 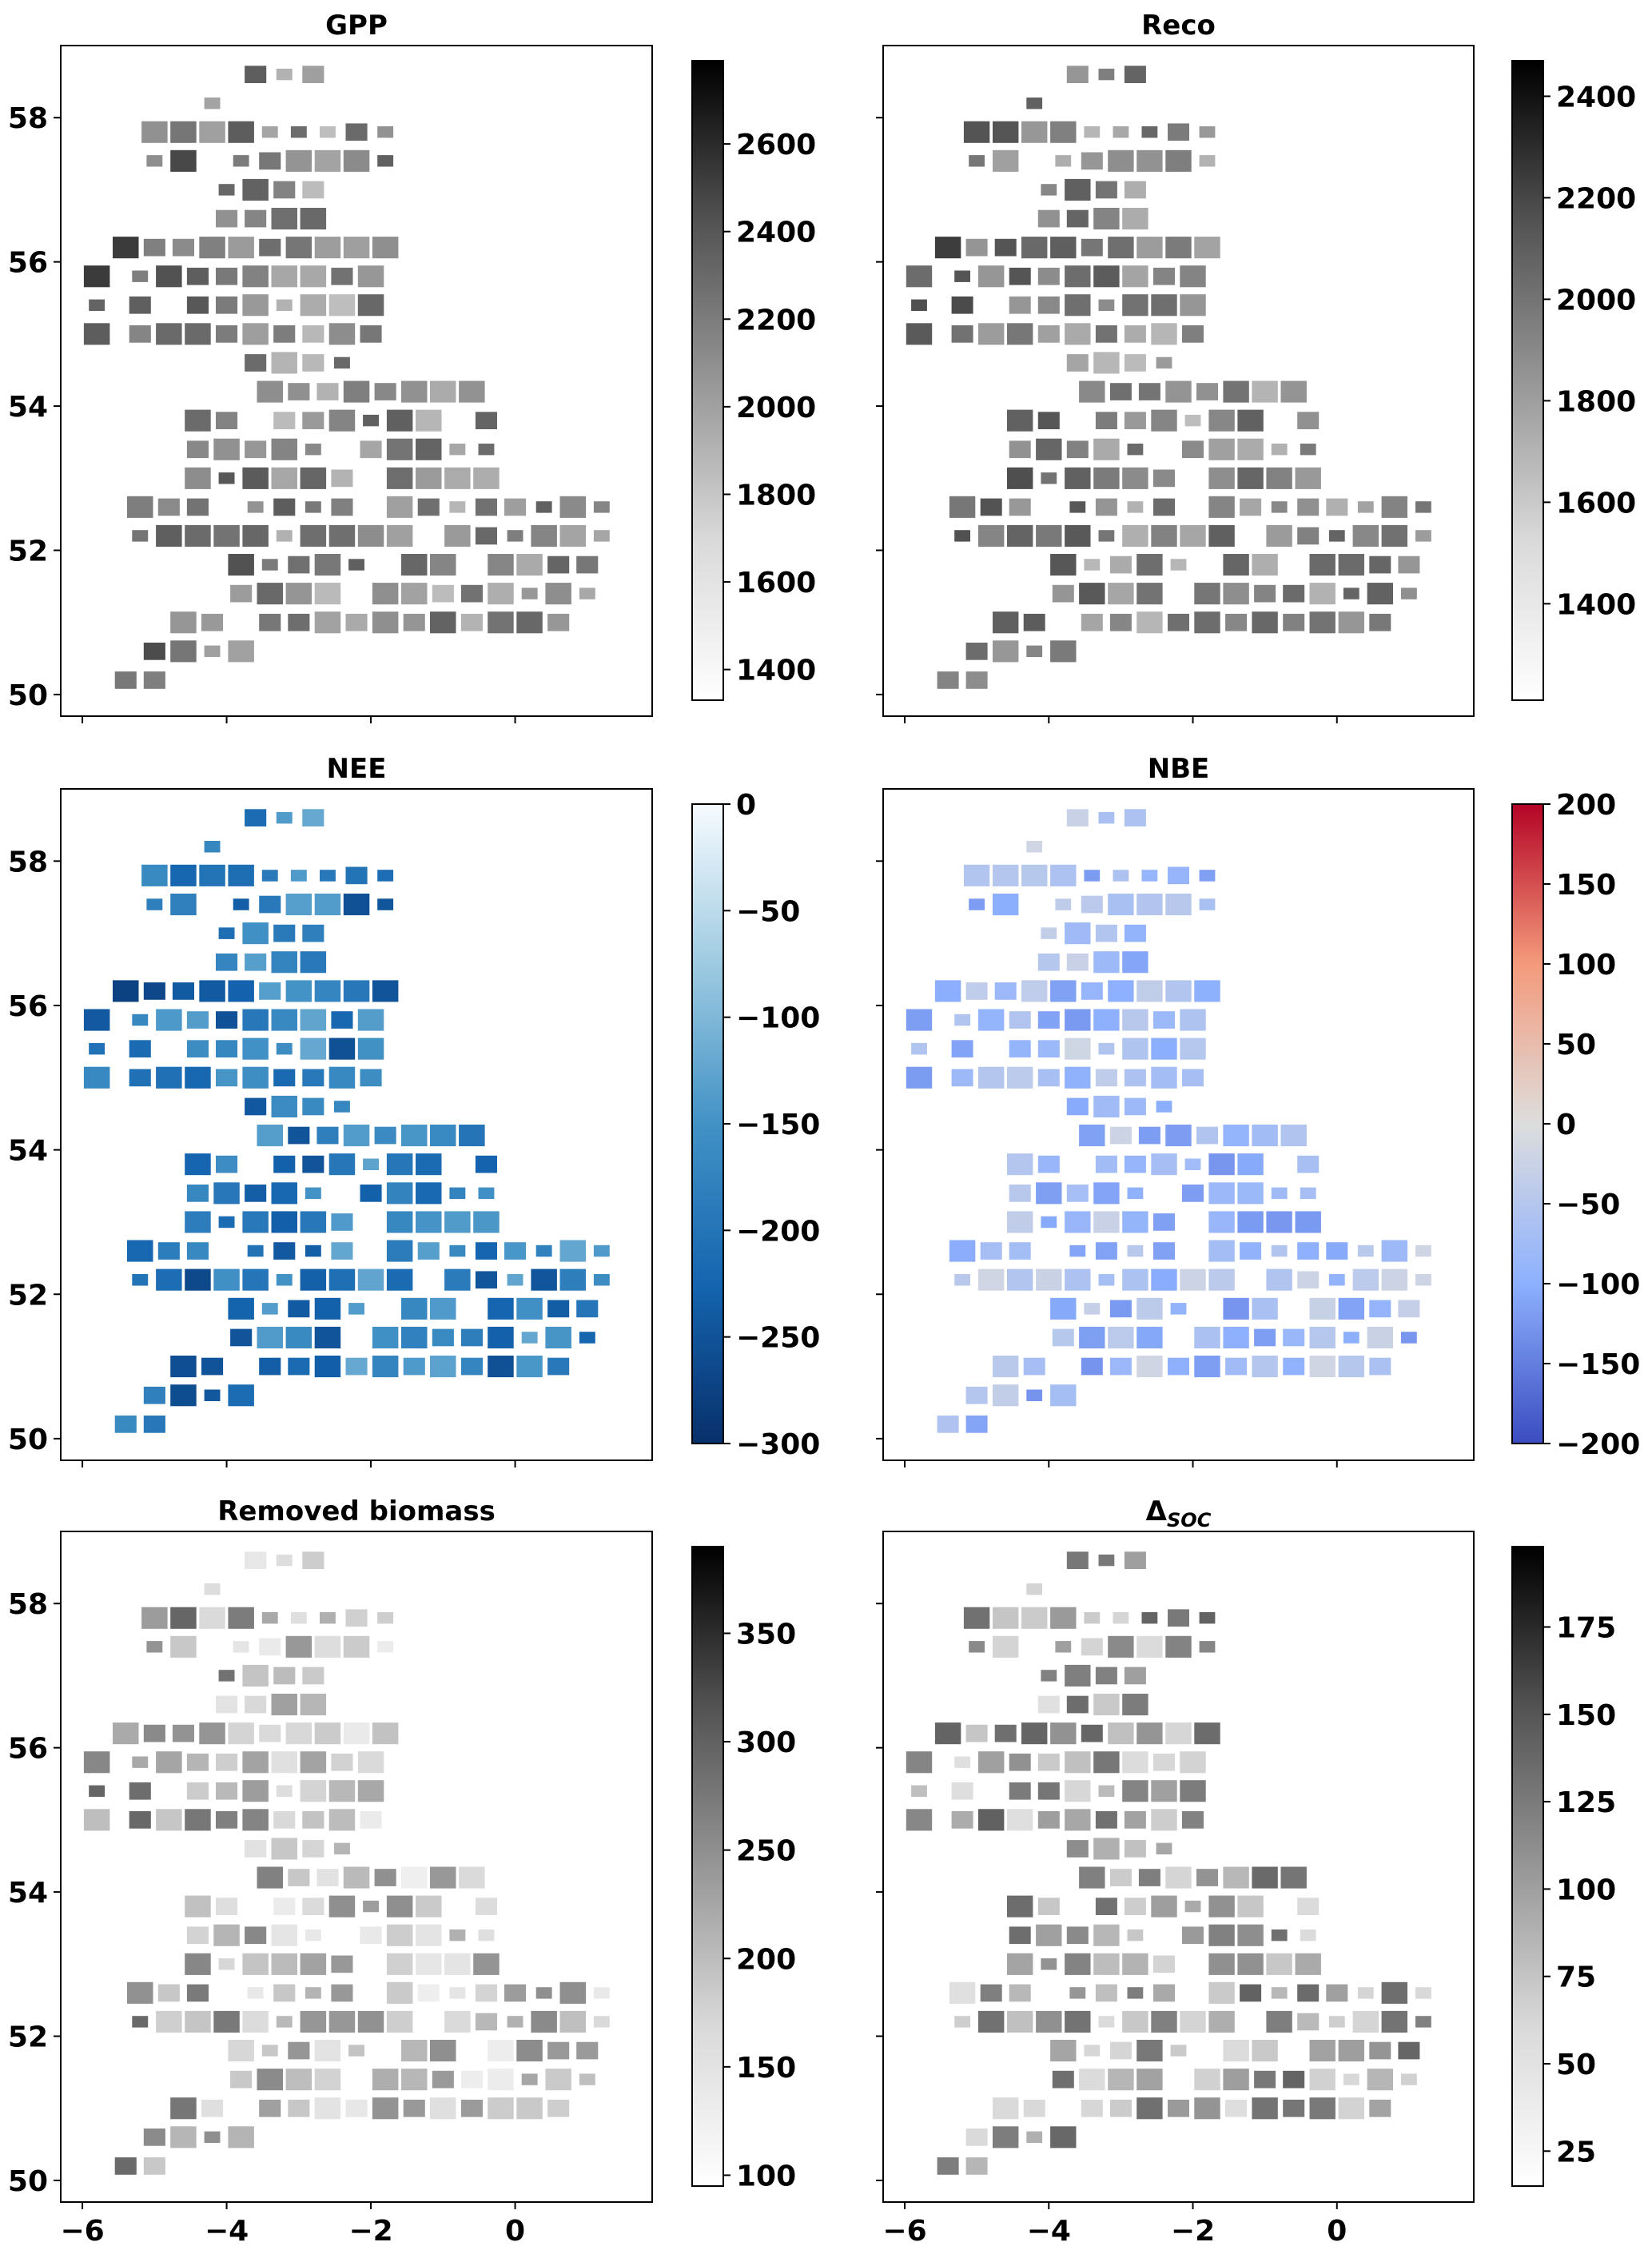 I want to click on colorbar, so click(x=707, y=1866).